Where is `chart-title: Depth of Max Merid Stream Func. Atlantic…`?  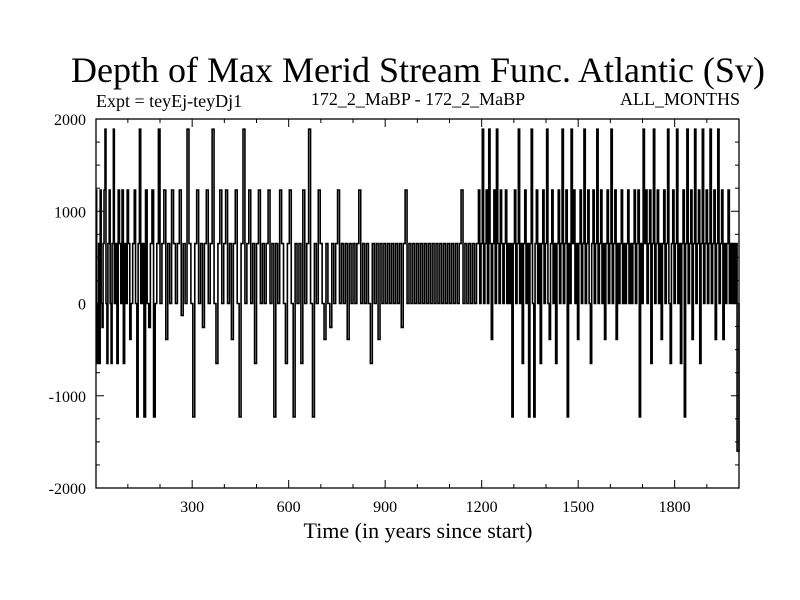 chart-title: Depth of Max Merid Stream Func. Atlantic… is located at coordinates (418, 70).